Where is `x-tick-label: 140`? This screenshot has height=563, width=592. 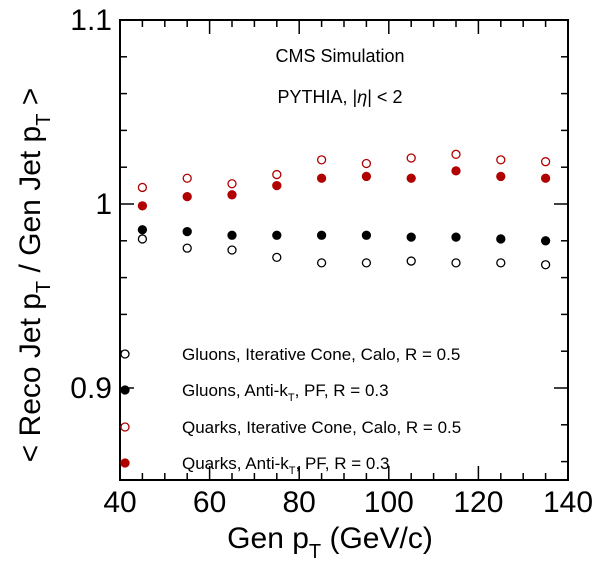 x-tick-label: 140 is located at coordinates (567, 502).